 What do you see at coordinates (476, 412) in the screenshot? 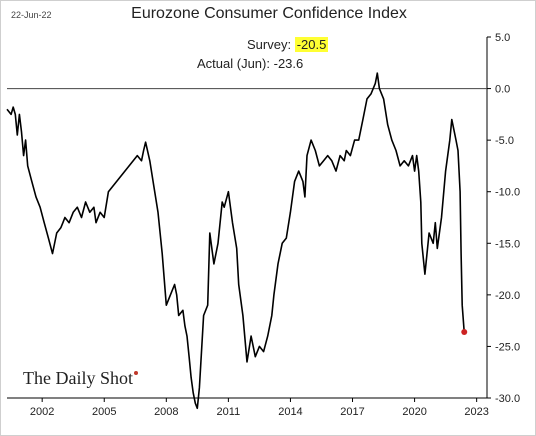
I see `x-tick-label: 2023` at bounding box center [476, 412].